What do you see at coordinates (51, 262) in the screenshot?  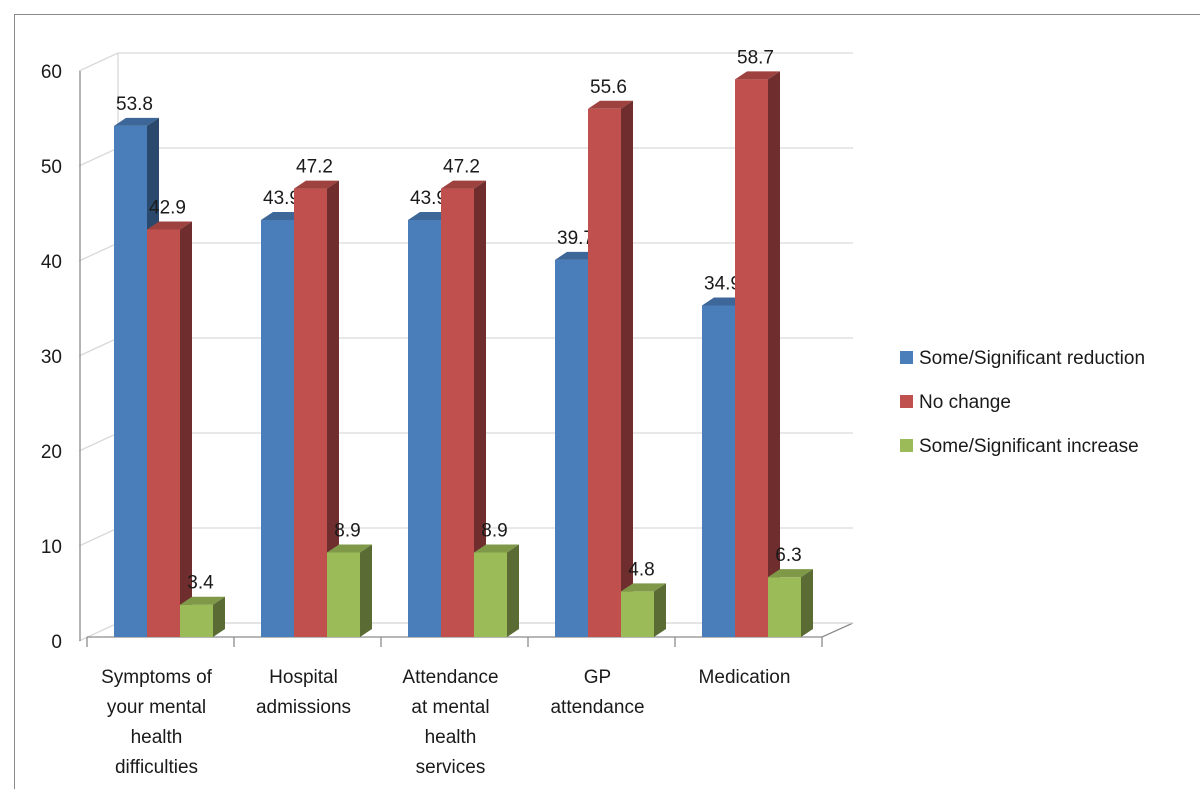 I see `y-tick-label: 40` at bounding box center [51, 262].